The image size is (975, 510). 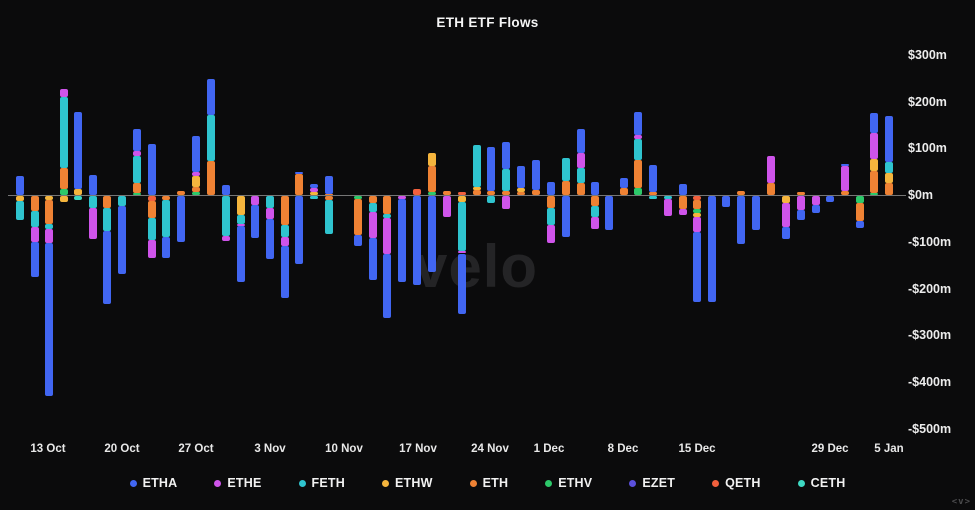 What do you see at coordinates (321, 483) in the screenshot?
I see `legend-item-FETH: FETH` at bounding box center [321, 483].